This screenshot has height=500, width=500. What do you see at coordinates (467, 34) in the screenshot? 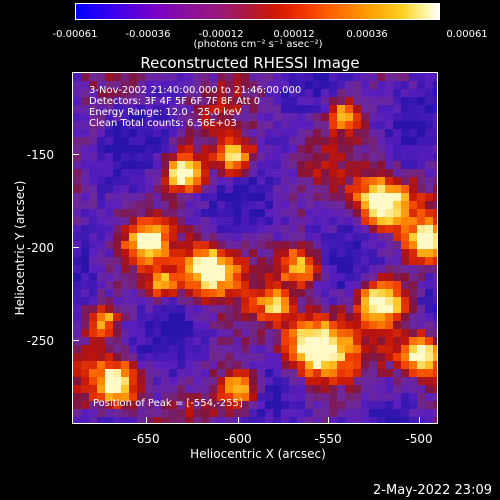
I see `colorbar-tick: 0.00061` at bounding box center [467, 34].